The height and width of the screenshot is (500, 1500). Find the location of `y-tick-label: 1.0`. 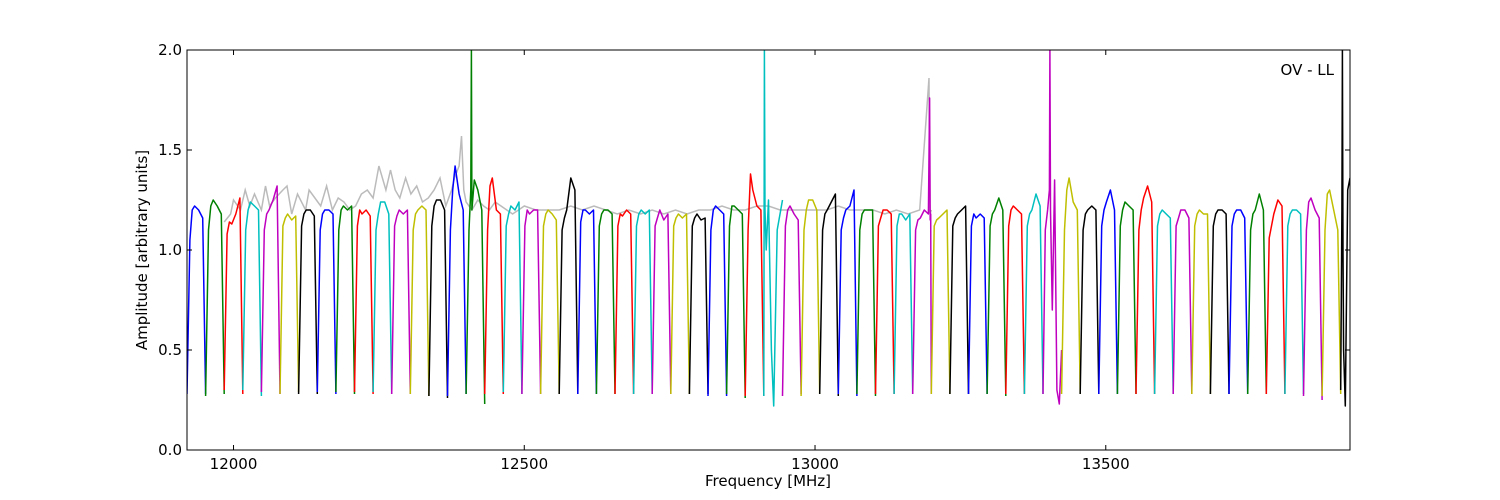

y-tick-label: 1.0 is located at coordinates (170, 250).